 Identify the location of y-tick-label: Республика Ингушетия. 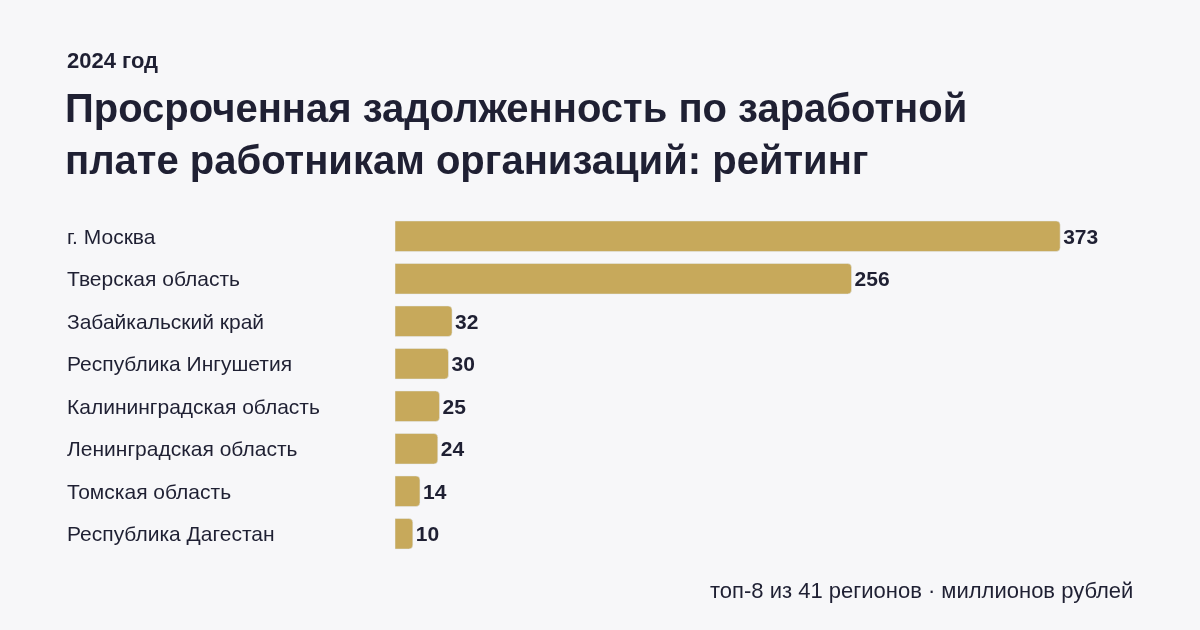
(180, 363).